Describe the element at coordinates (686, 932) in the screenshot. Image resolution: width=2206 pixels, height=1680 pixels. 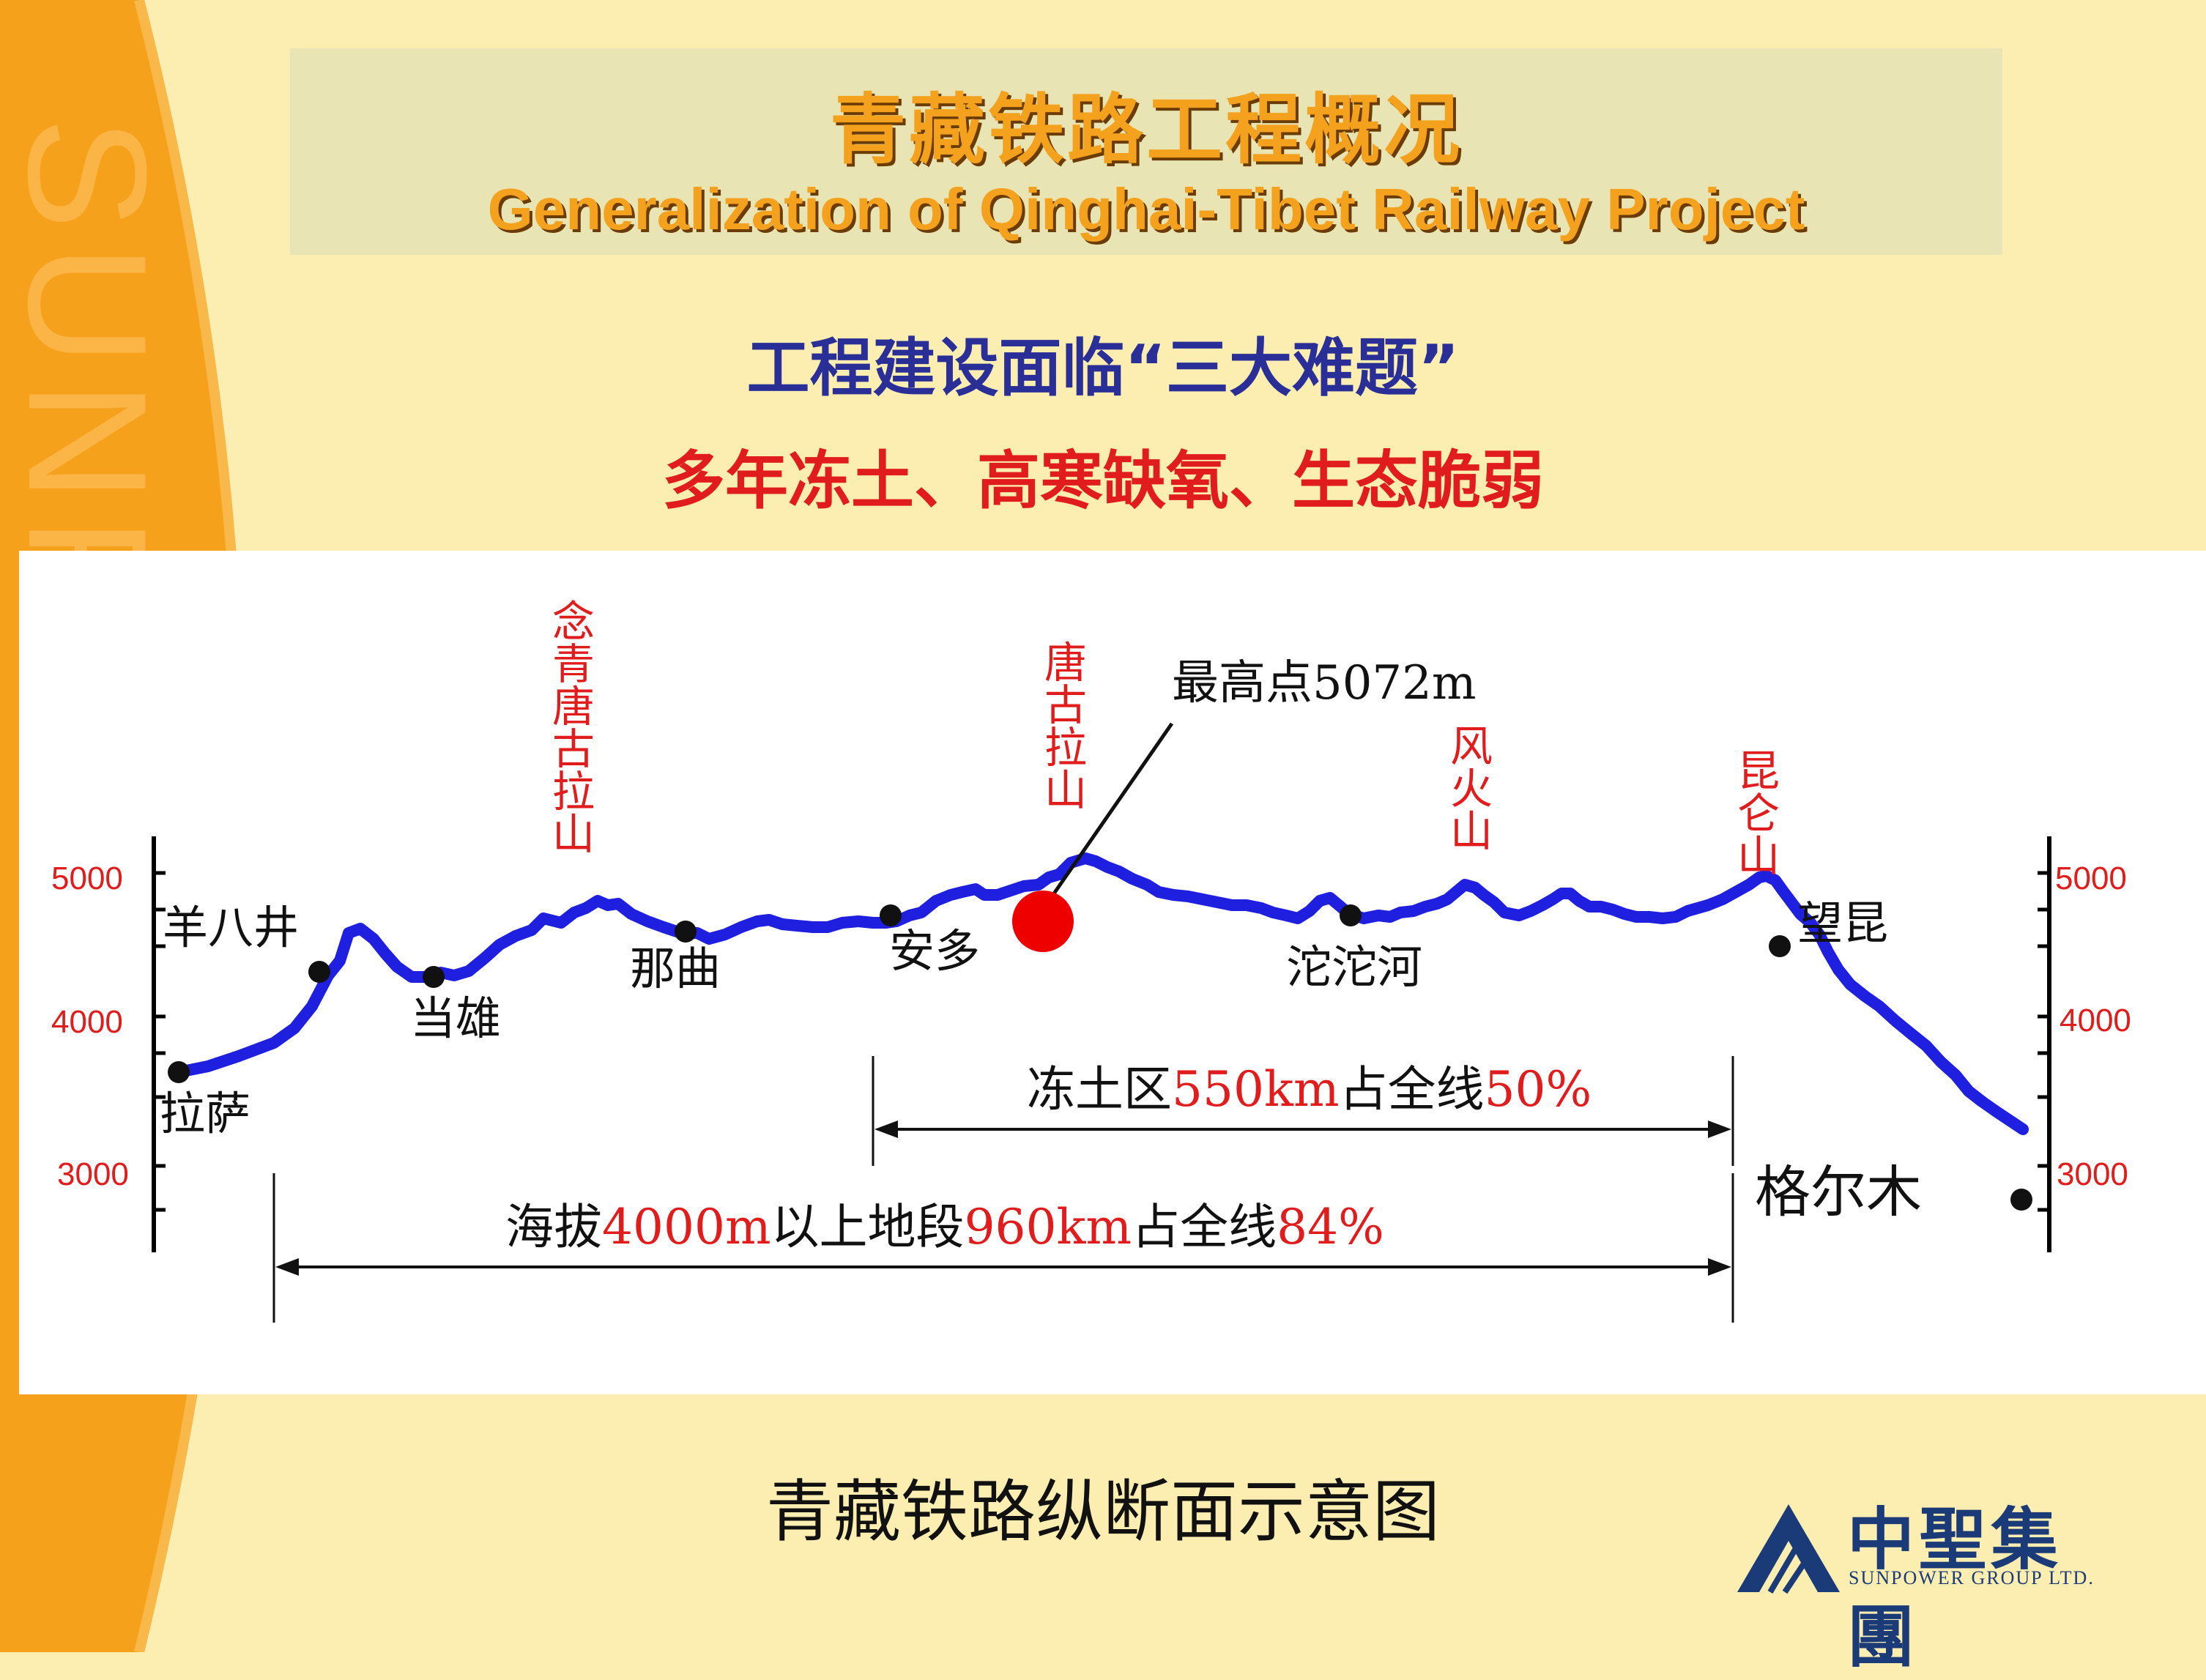
I see `station-marker-naqu` at that location.